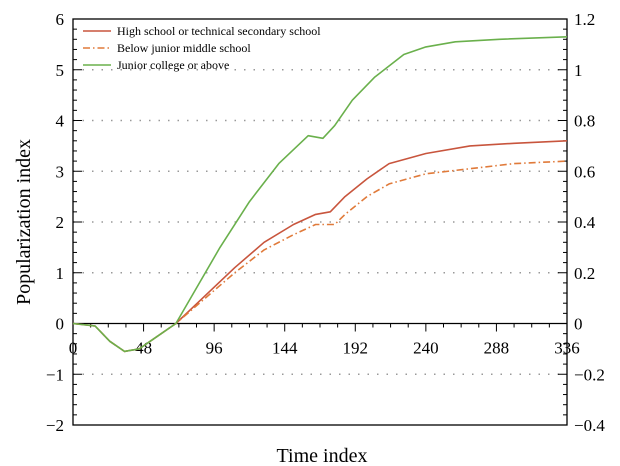 Image resolution: width=620 pixels, height=466 pixels. I want to click on y2-tick-label: 1.2, so click(584, 19).